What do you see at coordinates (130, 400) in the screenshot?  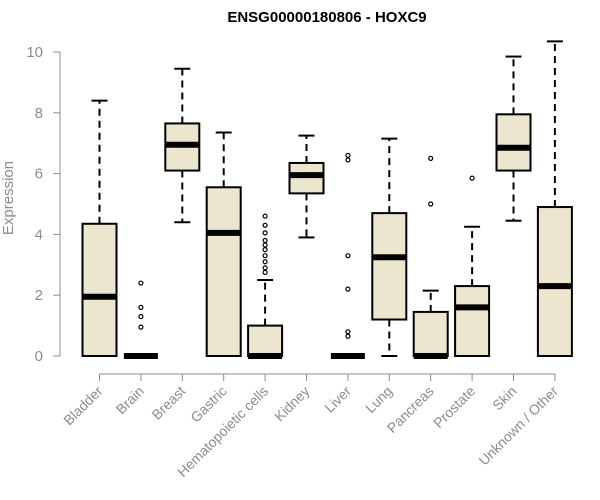 I see `x-tick-label: Brain` at bounding box center [130, 400].